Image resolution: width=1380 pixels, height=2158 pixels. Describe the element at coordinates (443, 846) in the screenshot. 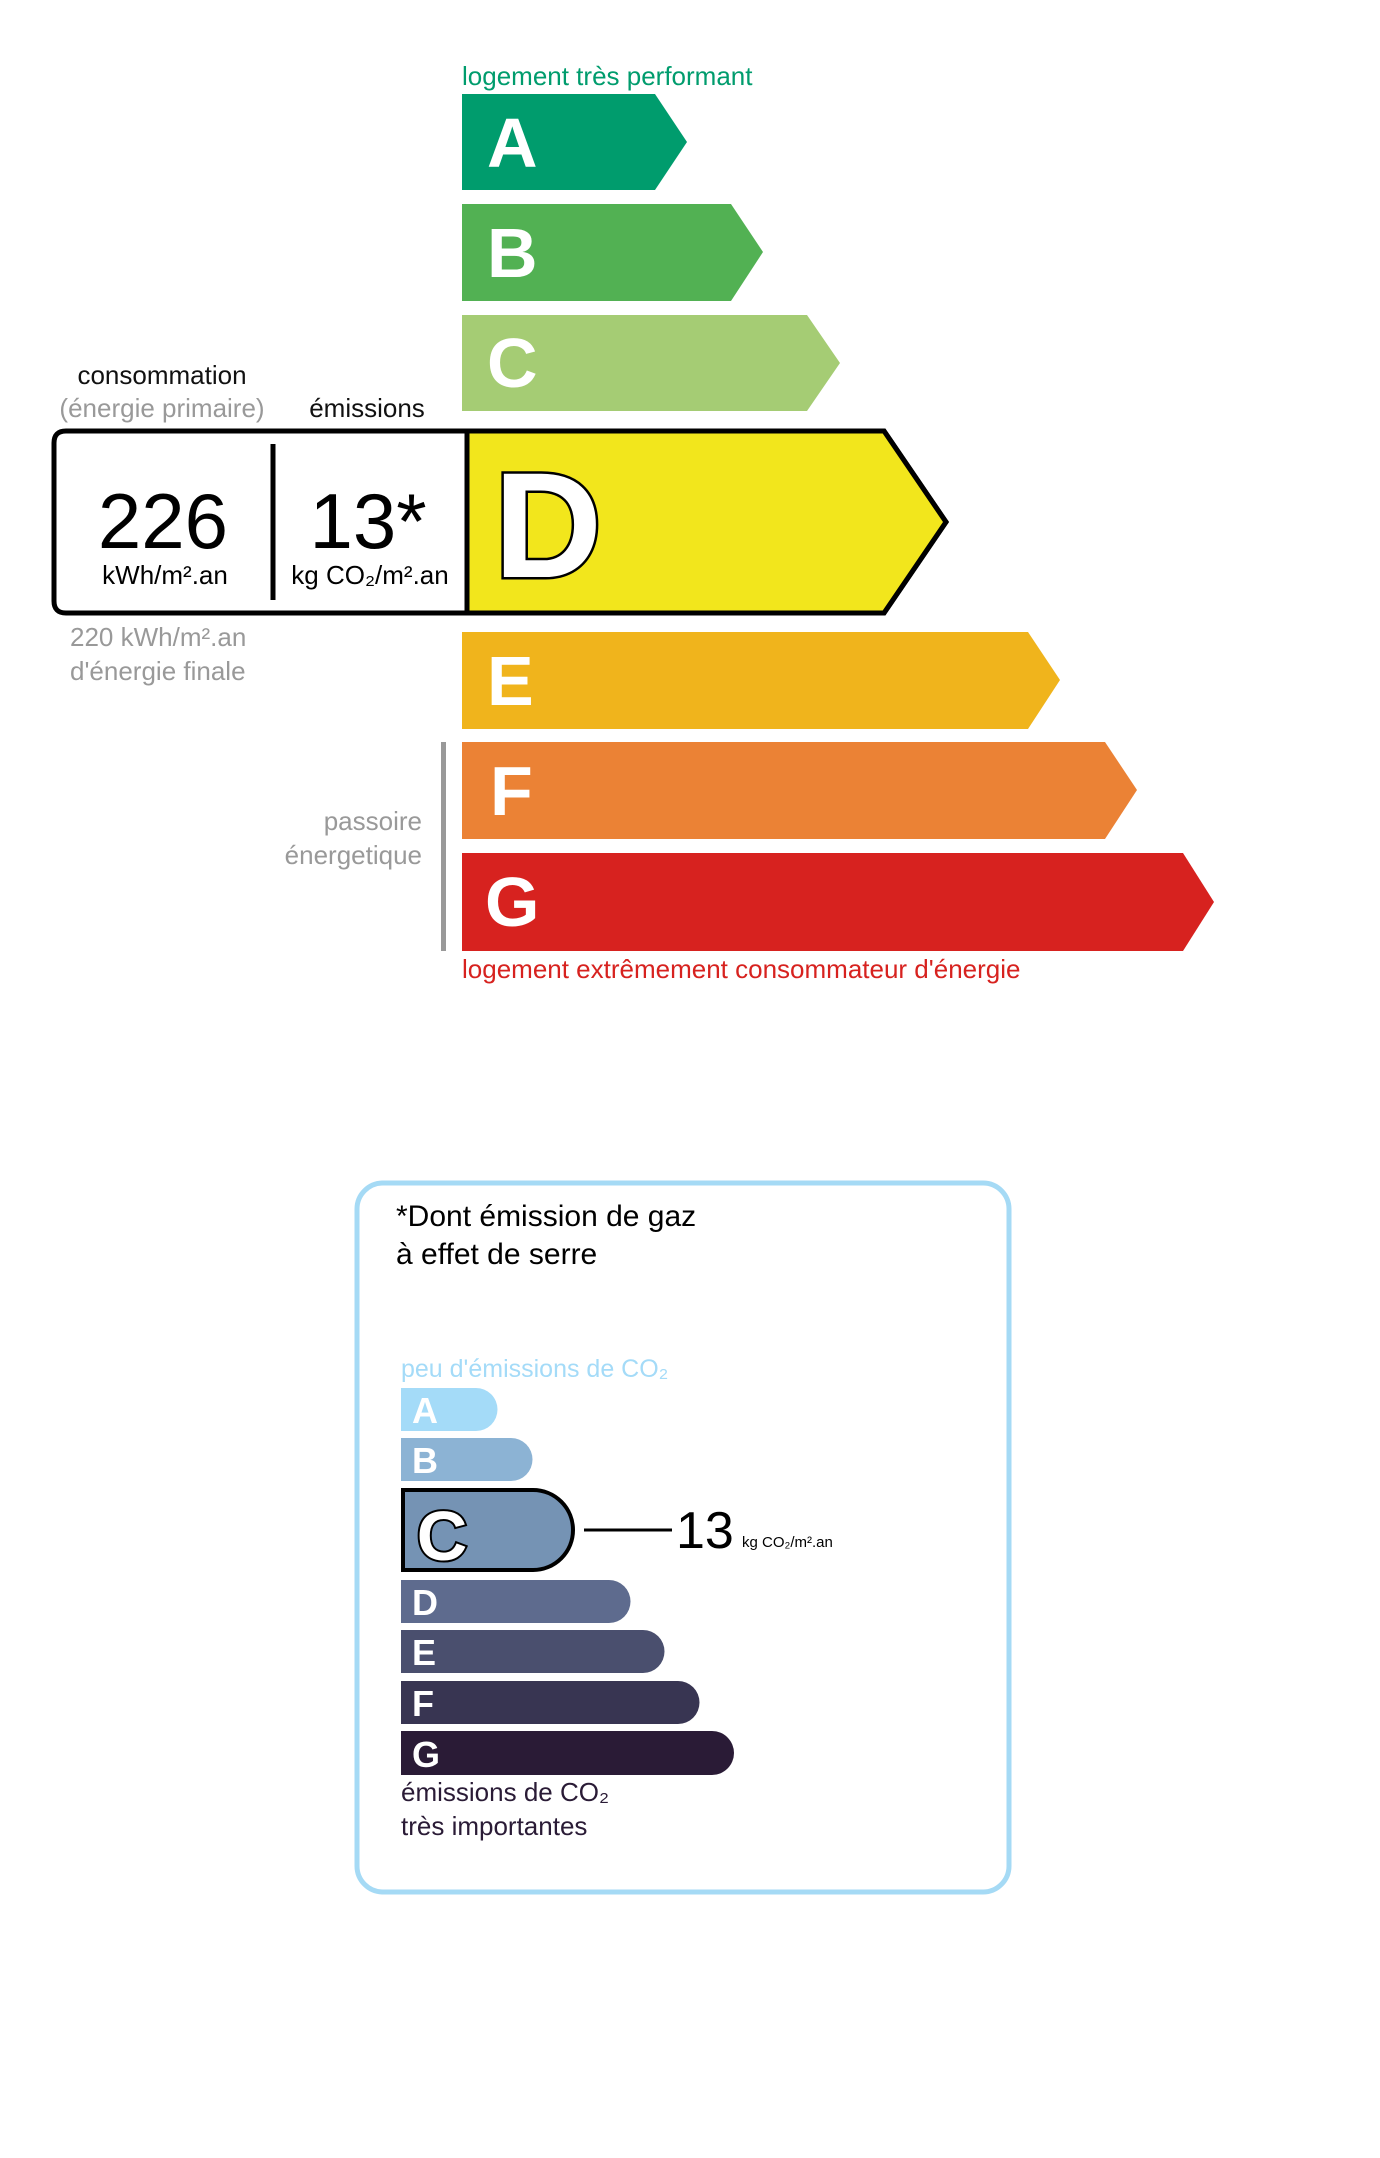

I see `passoire-divider` at that location.